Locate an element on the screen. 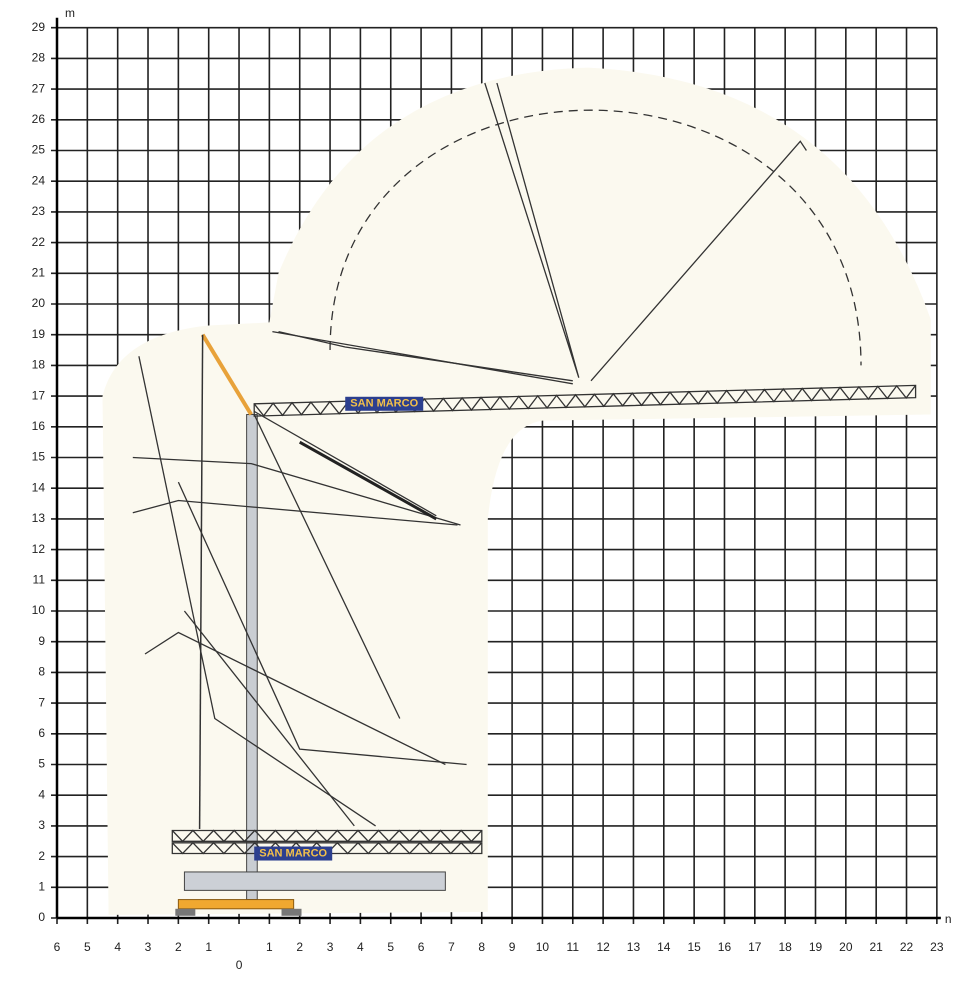 Image resolution: width=953 pixels, height=992 pixels. slewing-arc is located at coordinates (595, 237).